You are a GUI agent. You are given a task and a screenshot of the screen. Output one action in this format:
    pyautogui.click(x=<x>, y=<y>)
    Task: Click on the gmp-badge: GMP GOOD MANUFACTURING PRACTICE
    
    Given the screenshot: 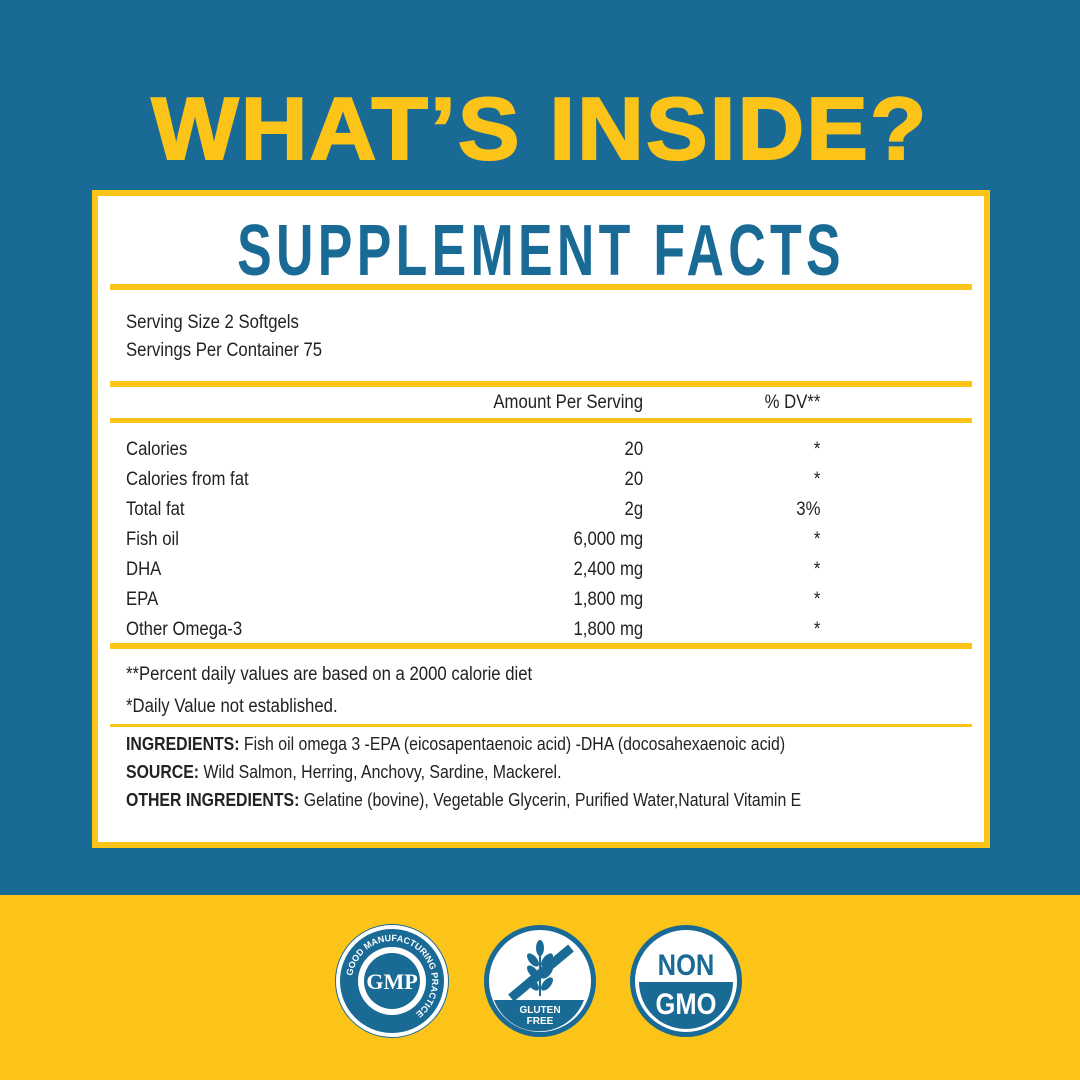 What is the action you would take?
    pyautogui.click(x=392, y=981)
    